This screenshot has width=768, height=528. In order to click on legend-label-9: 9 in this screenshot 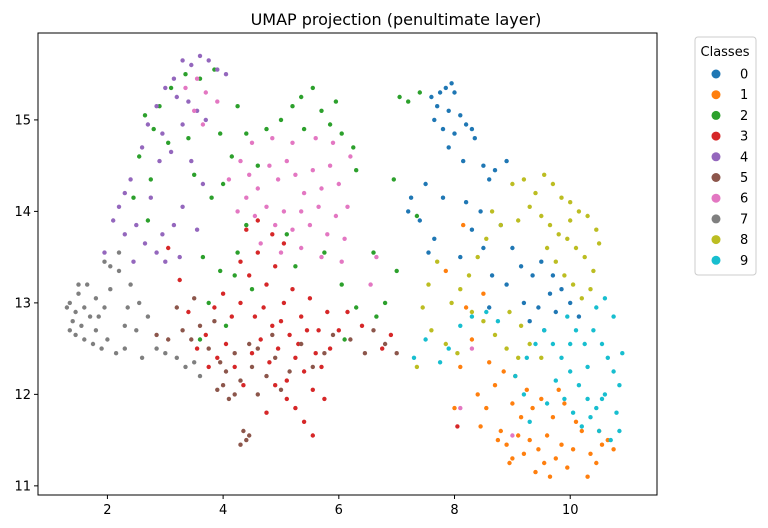, I will do `click(744, 261)`.